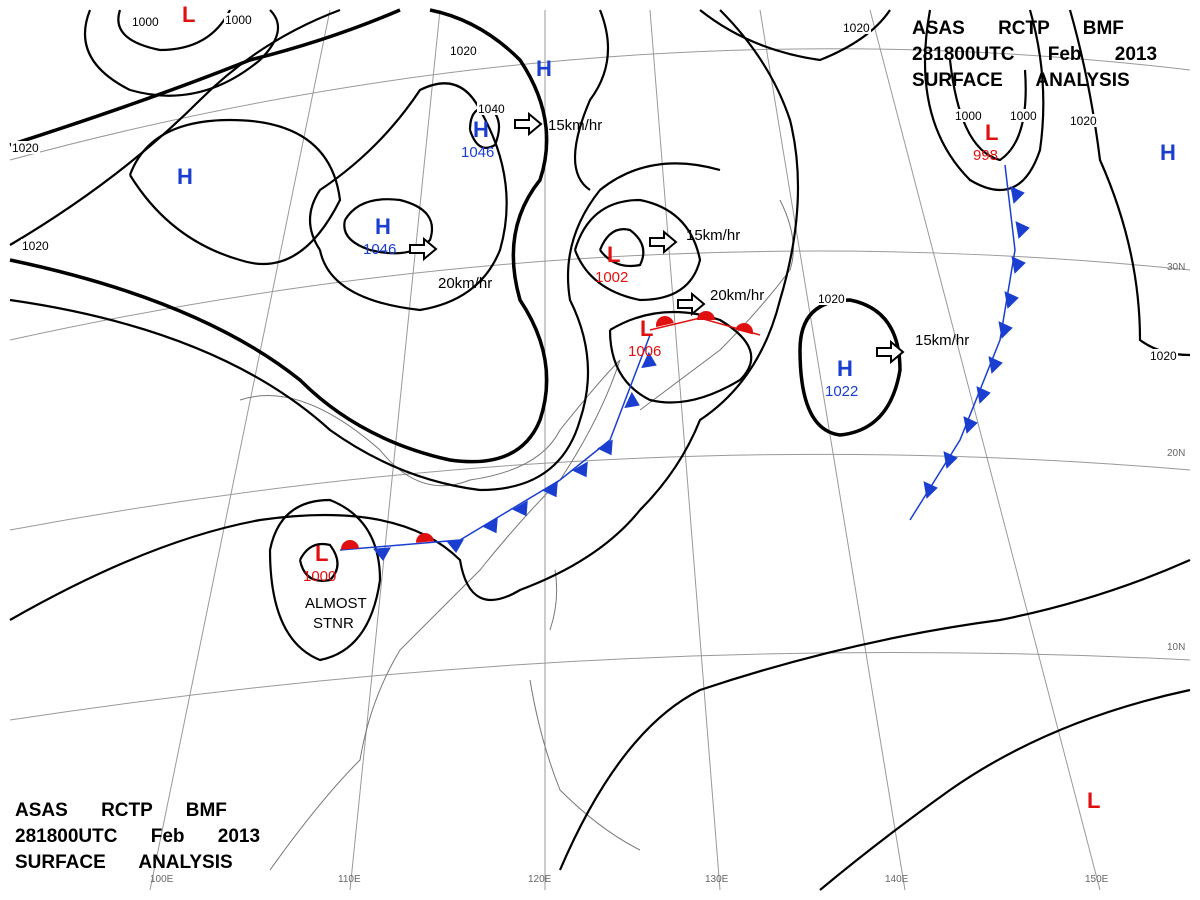 The height and width of the screenshot is (900, 1200). Describe the element at coordinates (841, 391) in the screenshot. I see `central-pressure: 1022` at that location.